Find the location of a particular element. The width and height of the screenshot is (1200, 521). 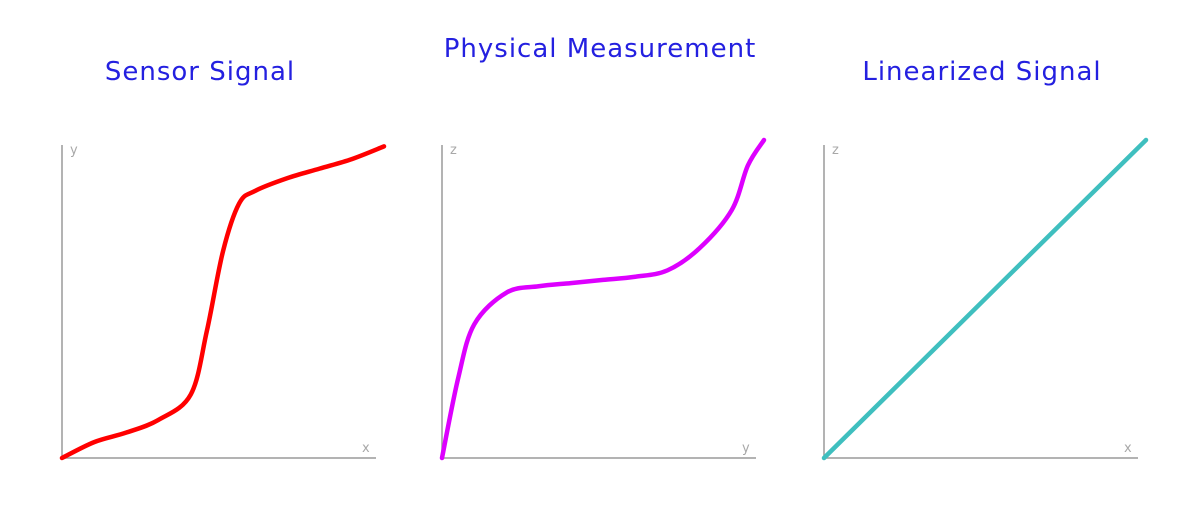

chart-title: Sensor Signal is located at coordinates (200, 72).